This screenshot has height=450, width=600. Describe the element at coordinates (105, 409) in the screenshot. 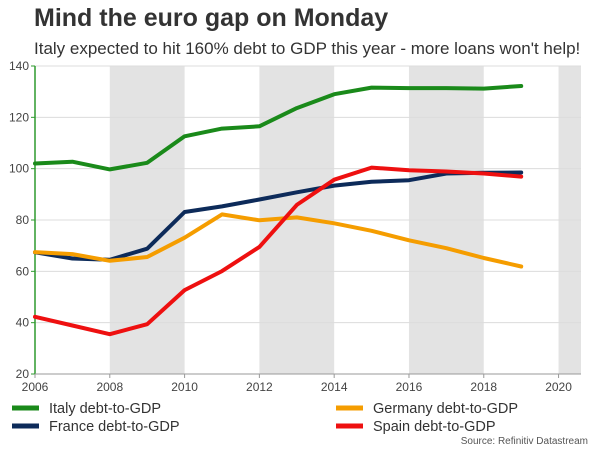

I see `legend-label-italy-debt-to-gdp: Italy debt-to-GDP` at that location.